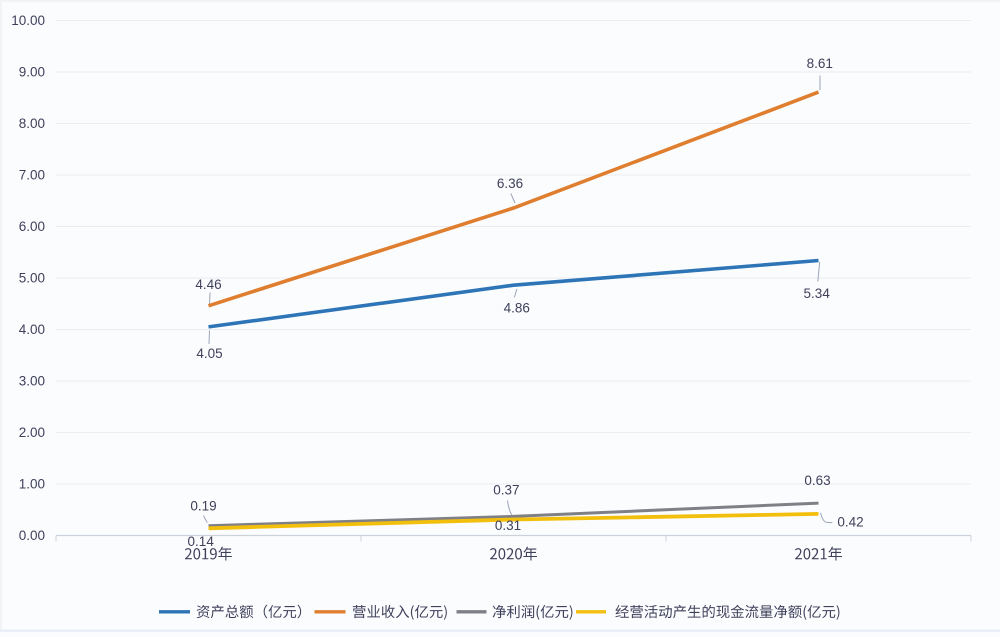  Describe the element at coordinates (510, 183) in the screenshot. I see `svg-text: 6.36` at that location.